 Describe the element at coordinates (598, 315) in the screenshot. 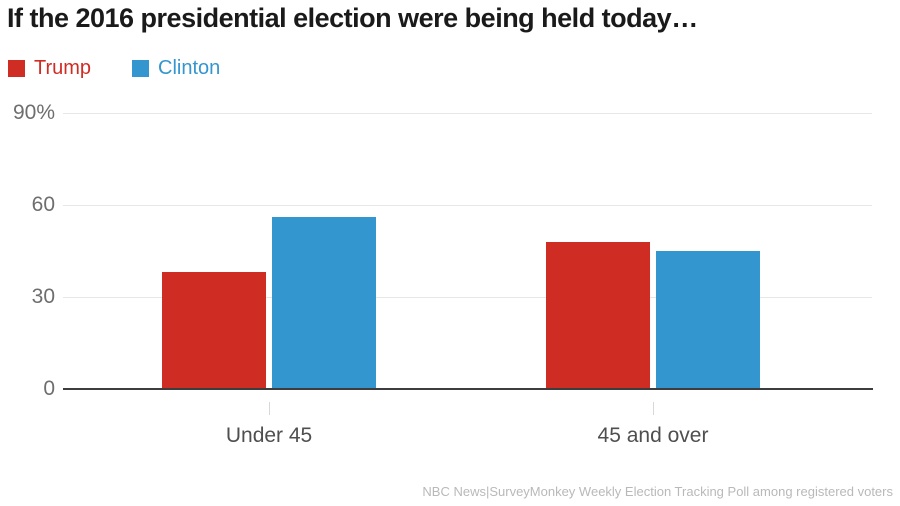

I see `bar-trump-45-and-over` at that location.